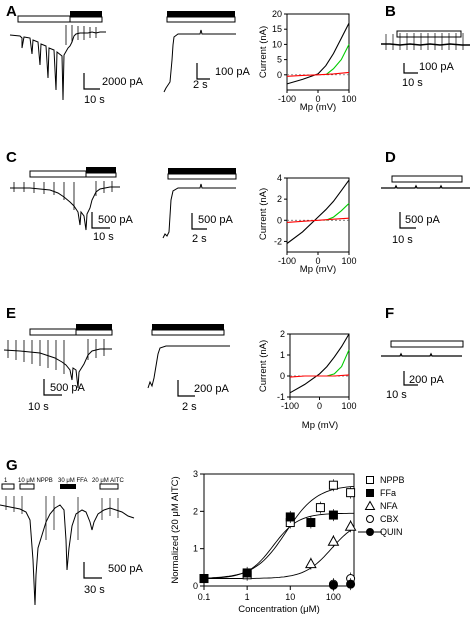 This screenshot has width=474, height=620. What do you see at coordinates (307, 380) in the screenshot?
I see `iv-plot-e: -1 0 1 2 -100 0 100 Current (nA) Mp (mV)` at bounding box center [307, 380].